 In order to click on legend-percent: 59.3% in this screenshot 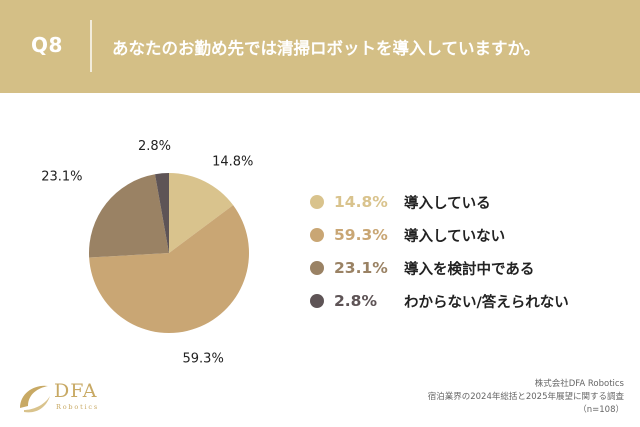, I will do `click(361, 235)`.